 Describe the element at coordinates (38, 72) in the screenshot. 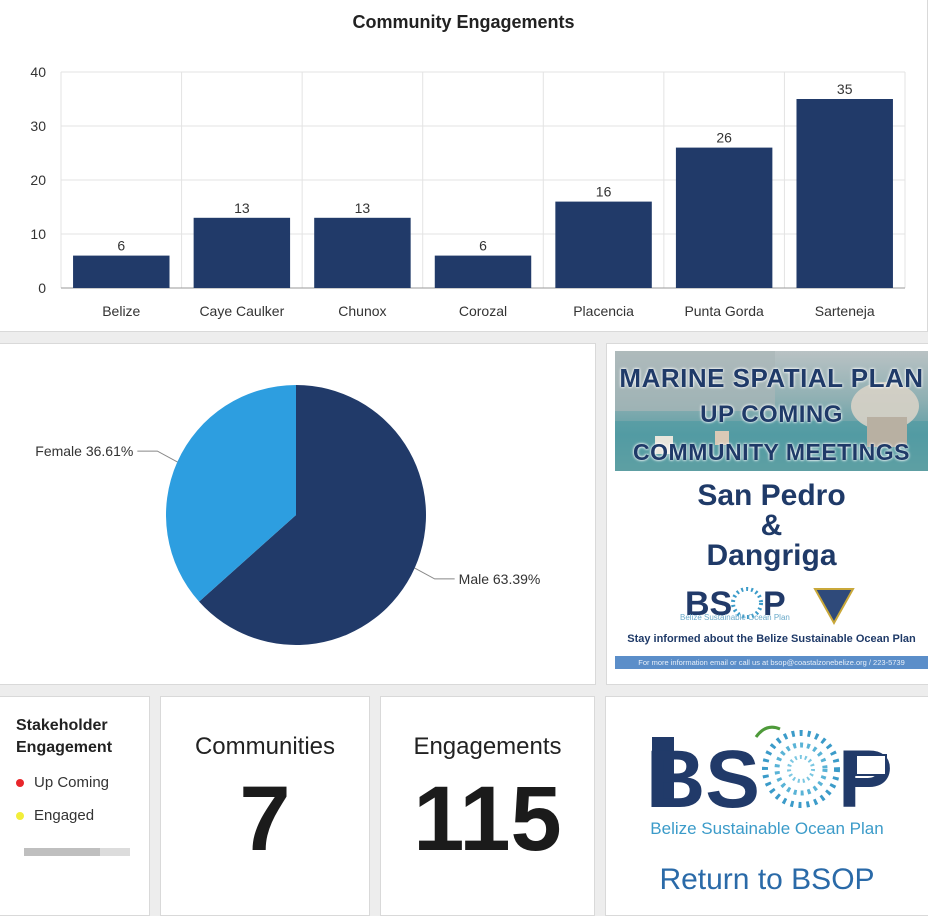

I see `y-tick-label: 40` at that location.